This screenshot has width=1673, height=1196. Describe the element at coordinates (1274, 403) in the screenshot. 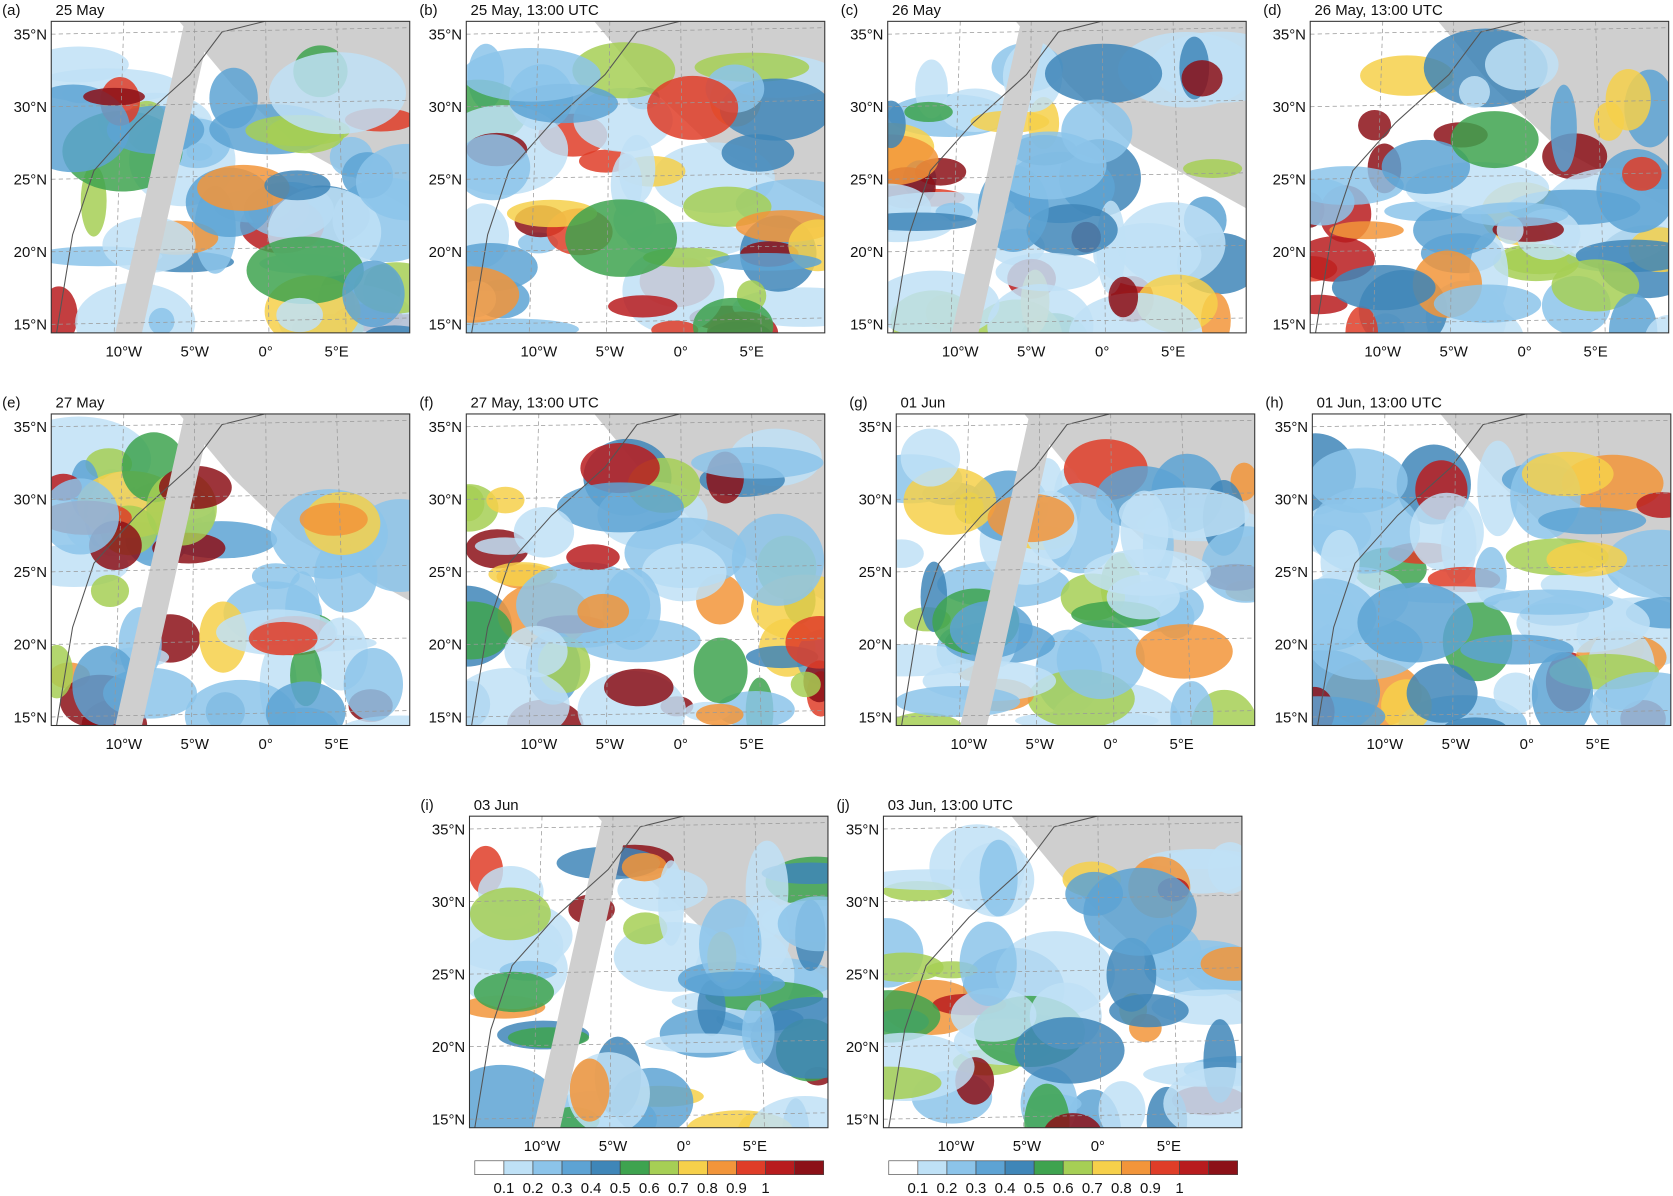

I see `panel-label: (h)` at that location.